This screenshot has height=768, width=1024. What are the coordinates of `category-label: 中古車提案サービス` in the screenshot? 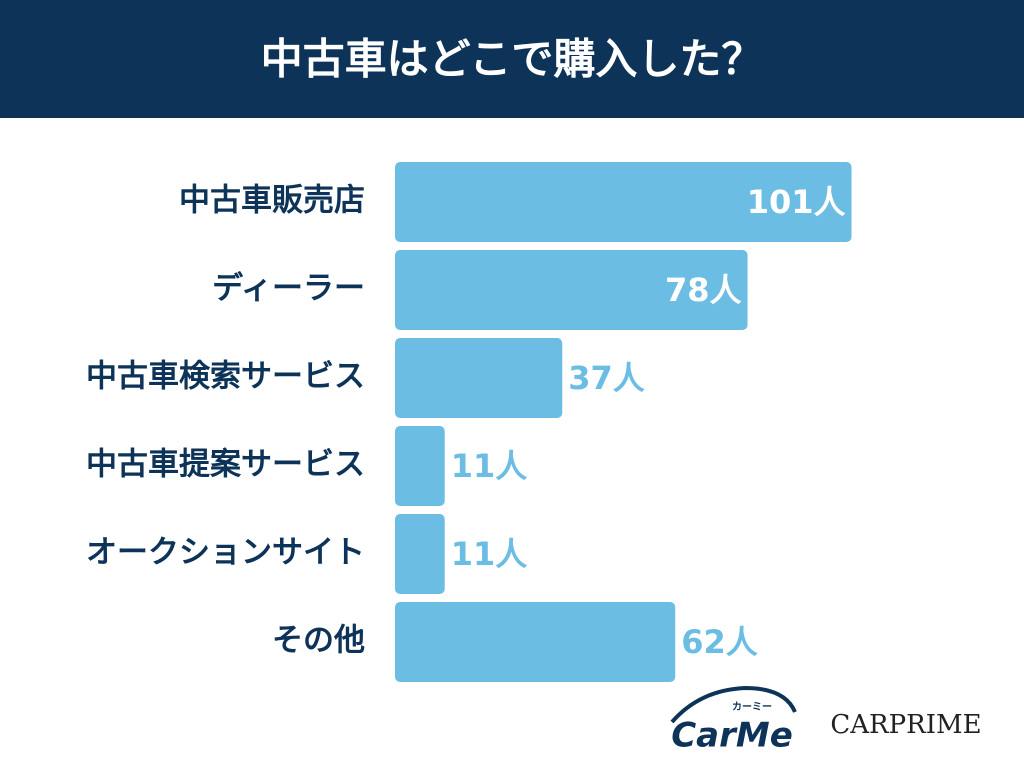 It's located at (225, 465).